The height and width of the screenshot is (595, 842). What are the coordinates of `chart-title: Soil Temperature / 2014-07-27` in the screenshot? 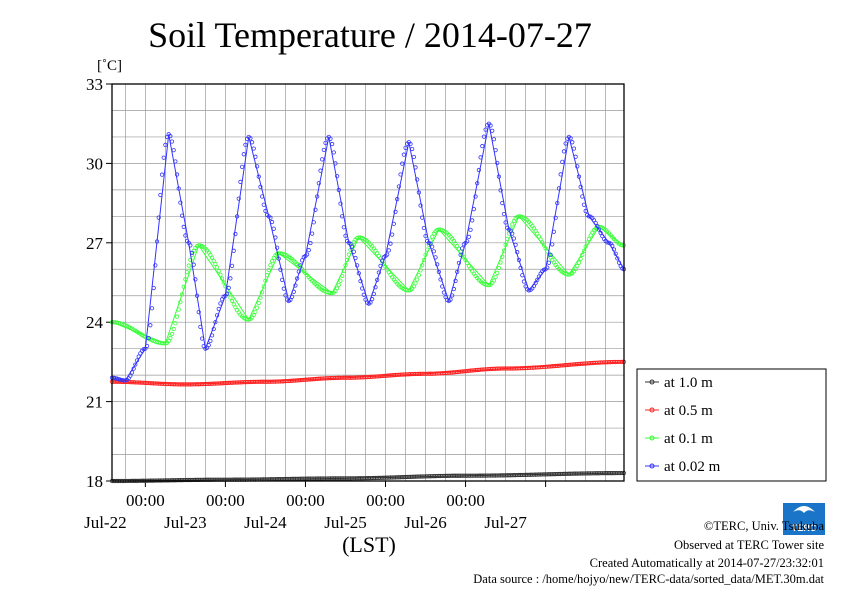 It's located at (370, 35).